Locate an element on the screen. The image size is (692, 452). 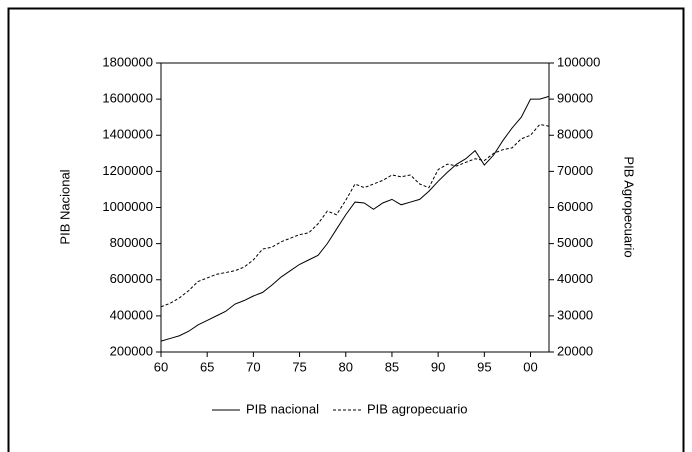
legend-label: PIB agropecuario is located at coordinates (417, 408).